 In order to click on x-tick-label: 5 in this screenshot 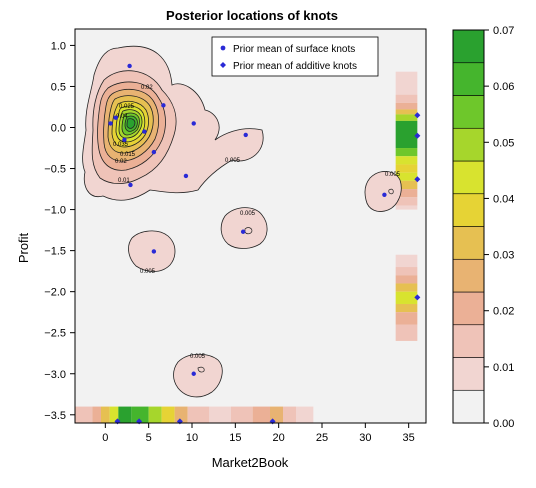, I will do `click(149, 438)`.